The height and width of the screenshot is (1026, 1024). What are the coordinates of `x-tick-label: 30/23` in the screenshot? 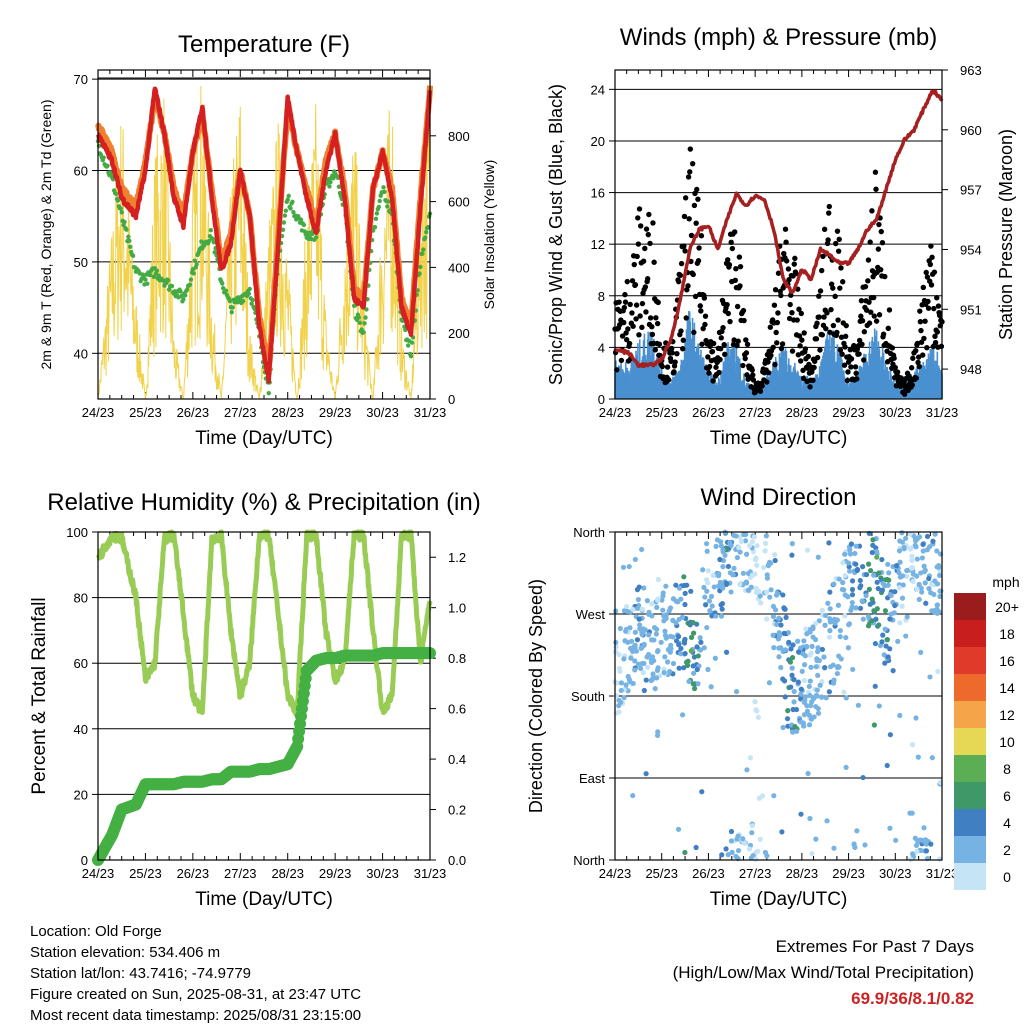 It's located at (895, 873).